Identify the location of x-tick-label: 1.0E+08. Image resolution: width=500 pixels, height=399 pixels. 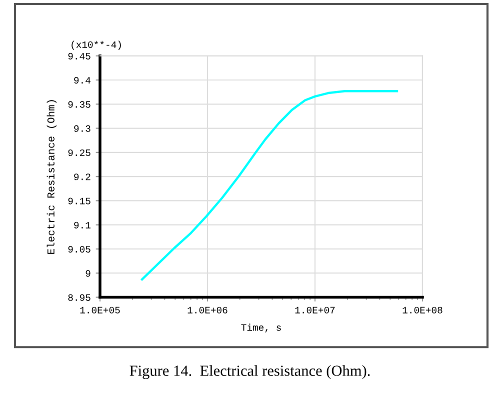
(422, 310).